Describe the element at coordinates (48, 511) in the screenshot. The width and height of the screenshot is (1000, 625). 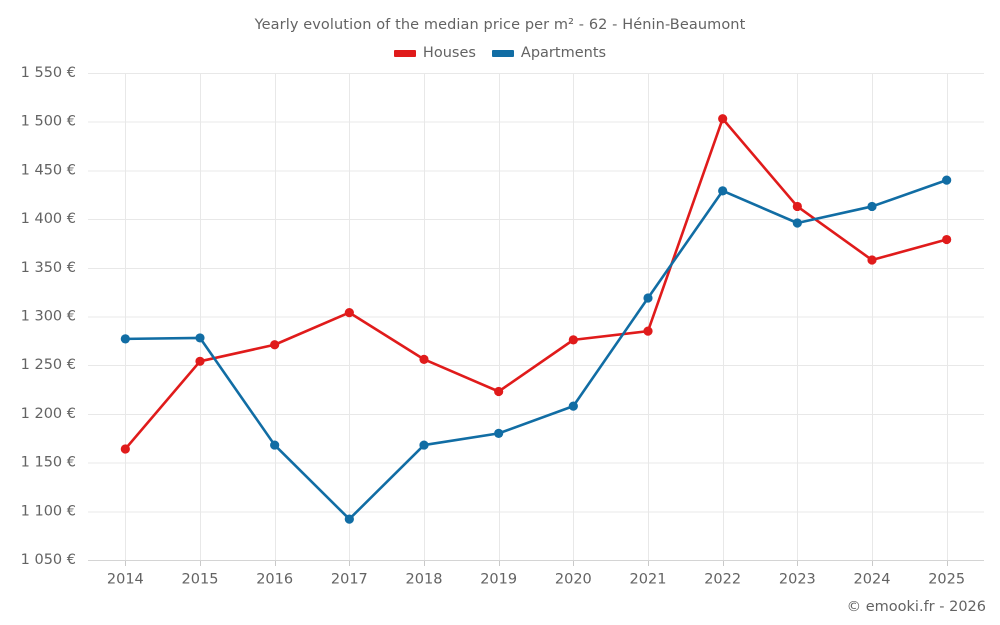
I see `y-axis-tick-label: 1 100 €` at that location.